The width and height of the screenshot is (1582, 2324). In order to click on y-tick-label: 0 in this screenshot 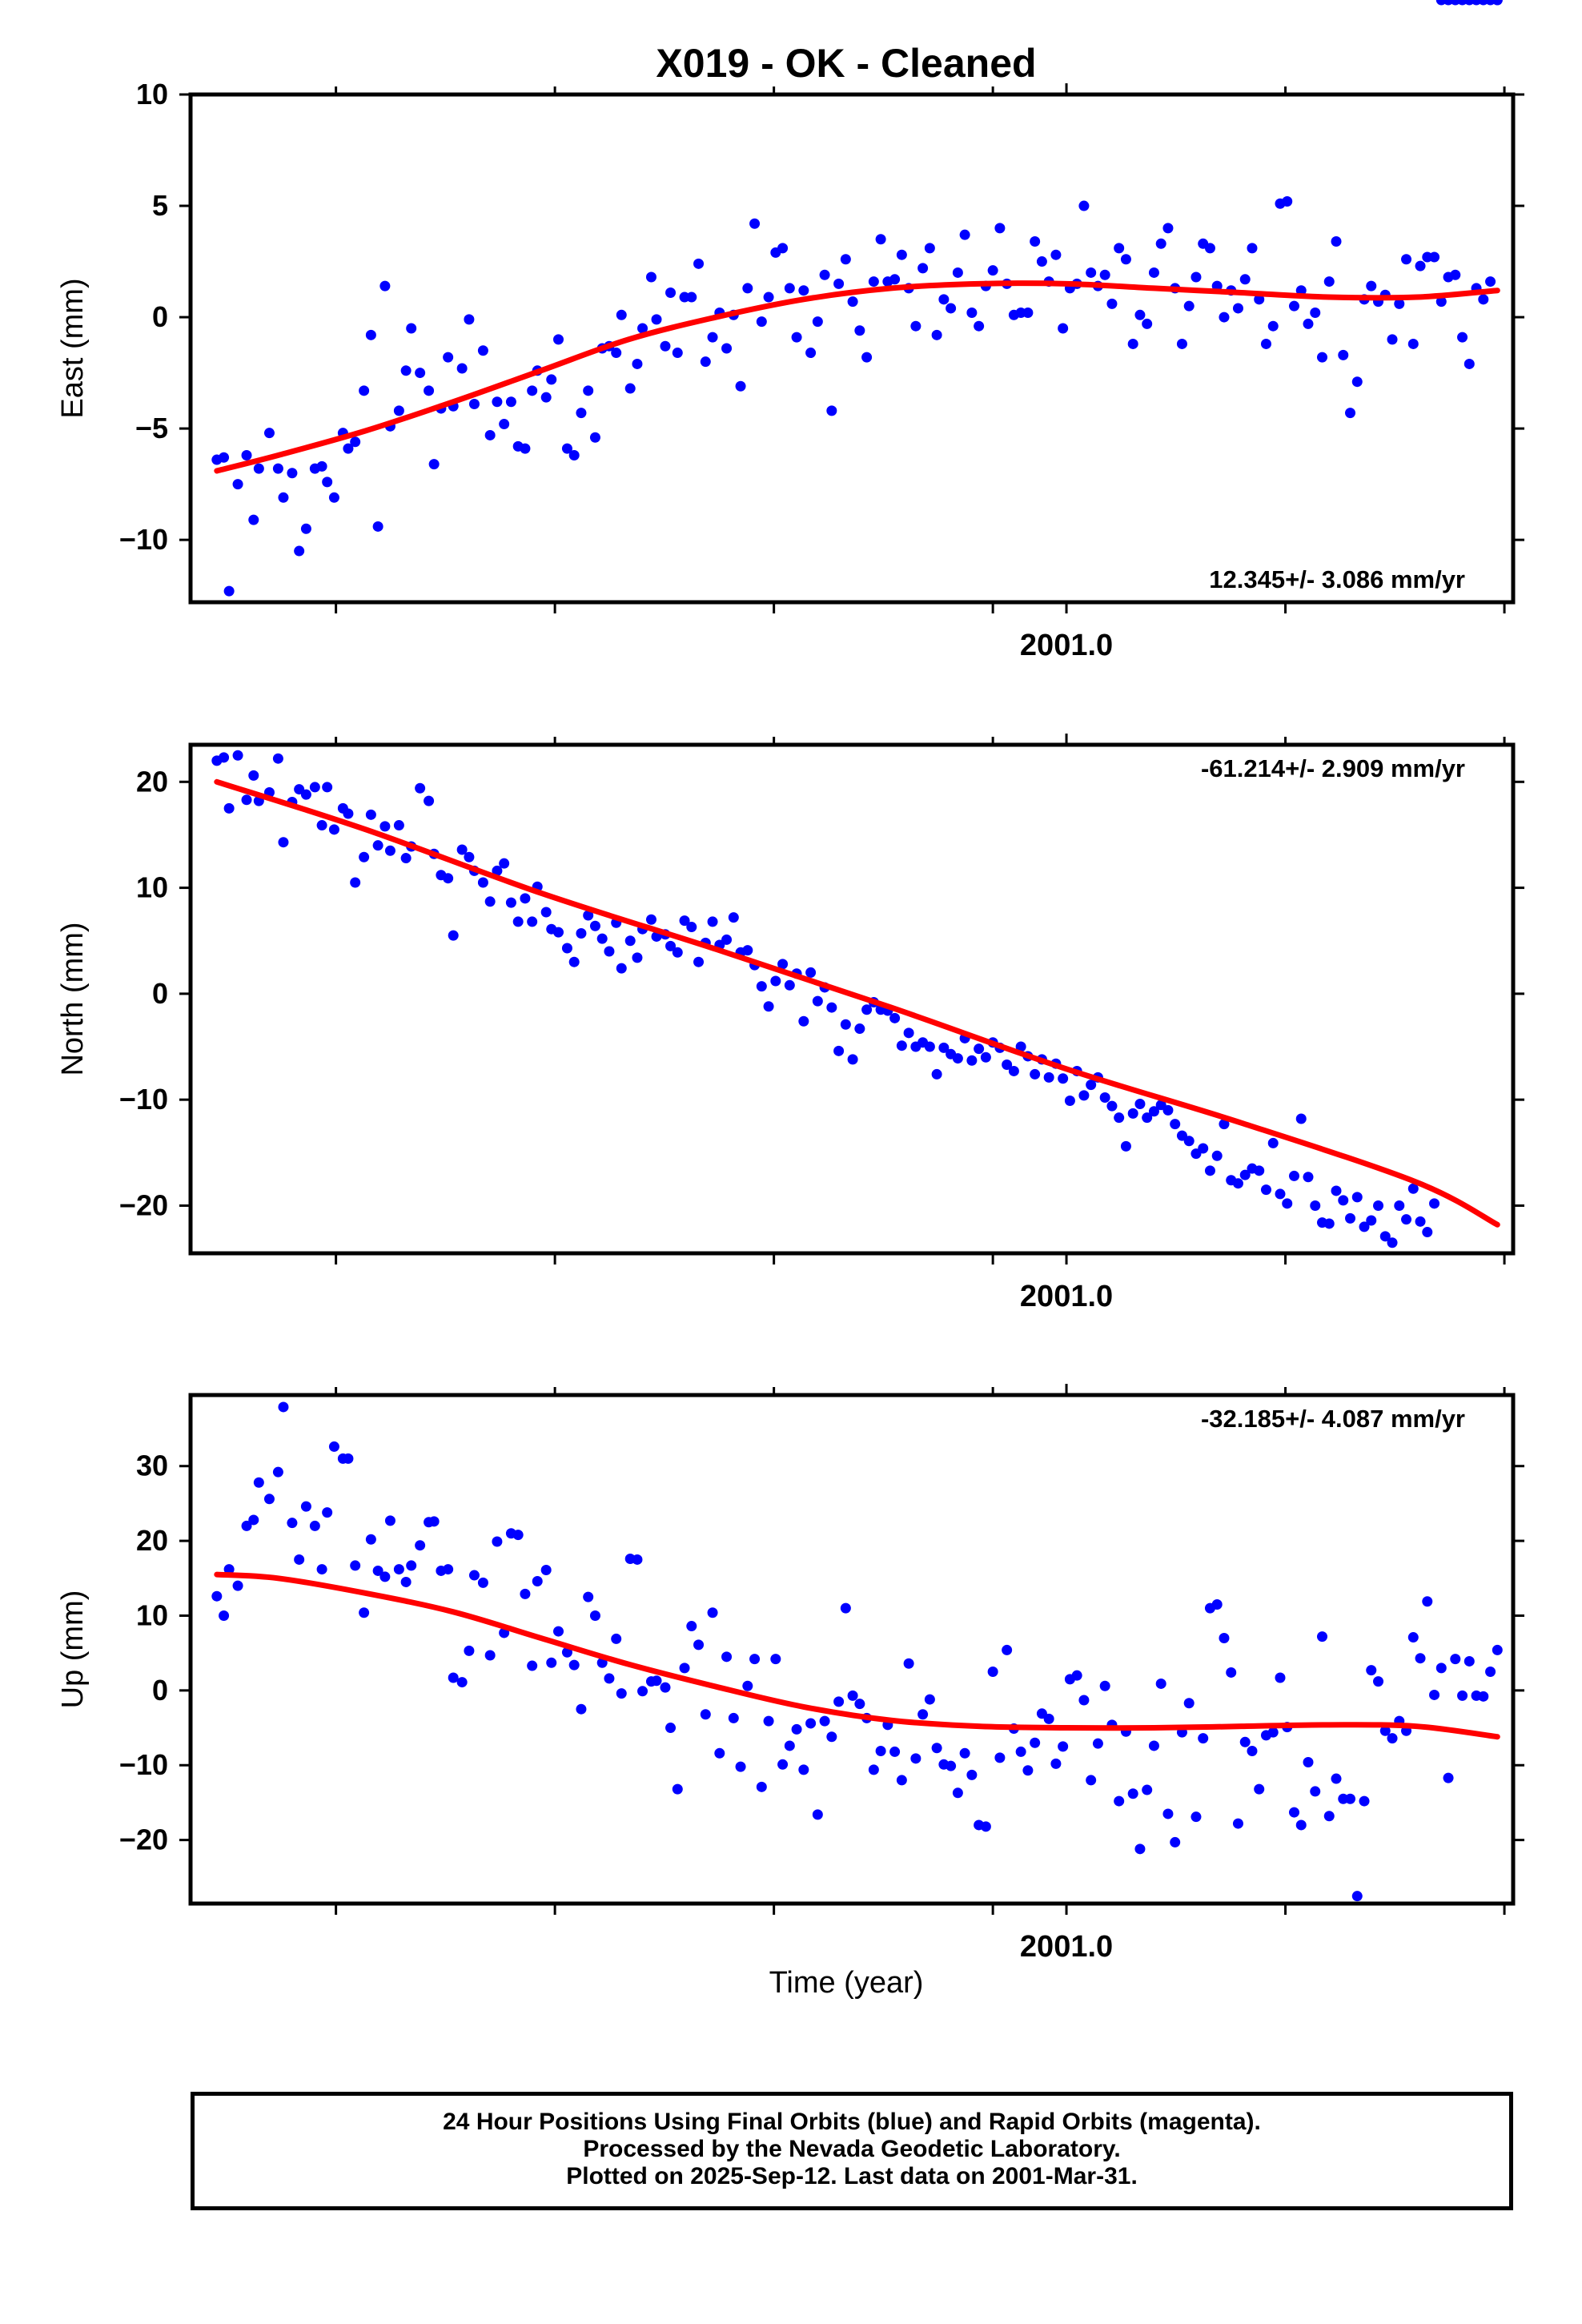, I will do `click(160, 316)`.